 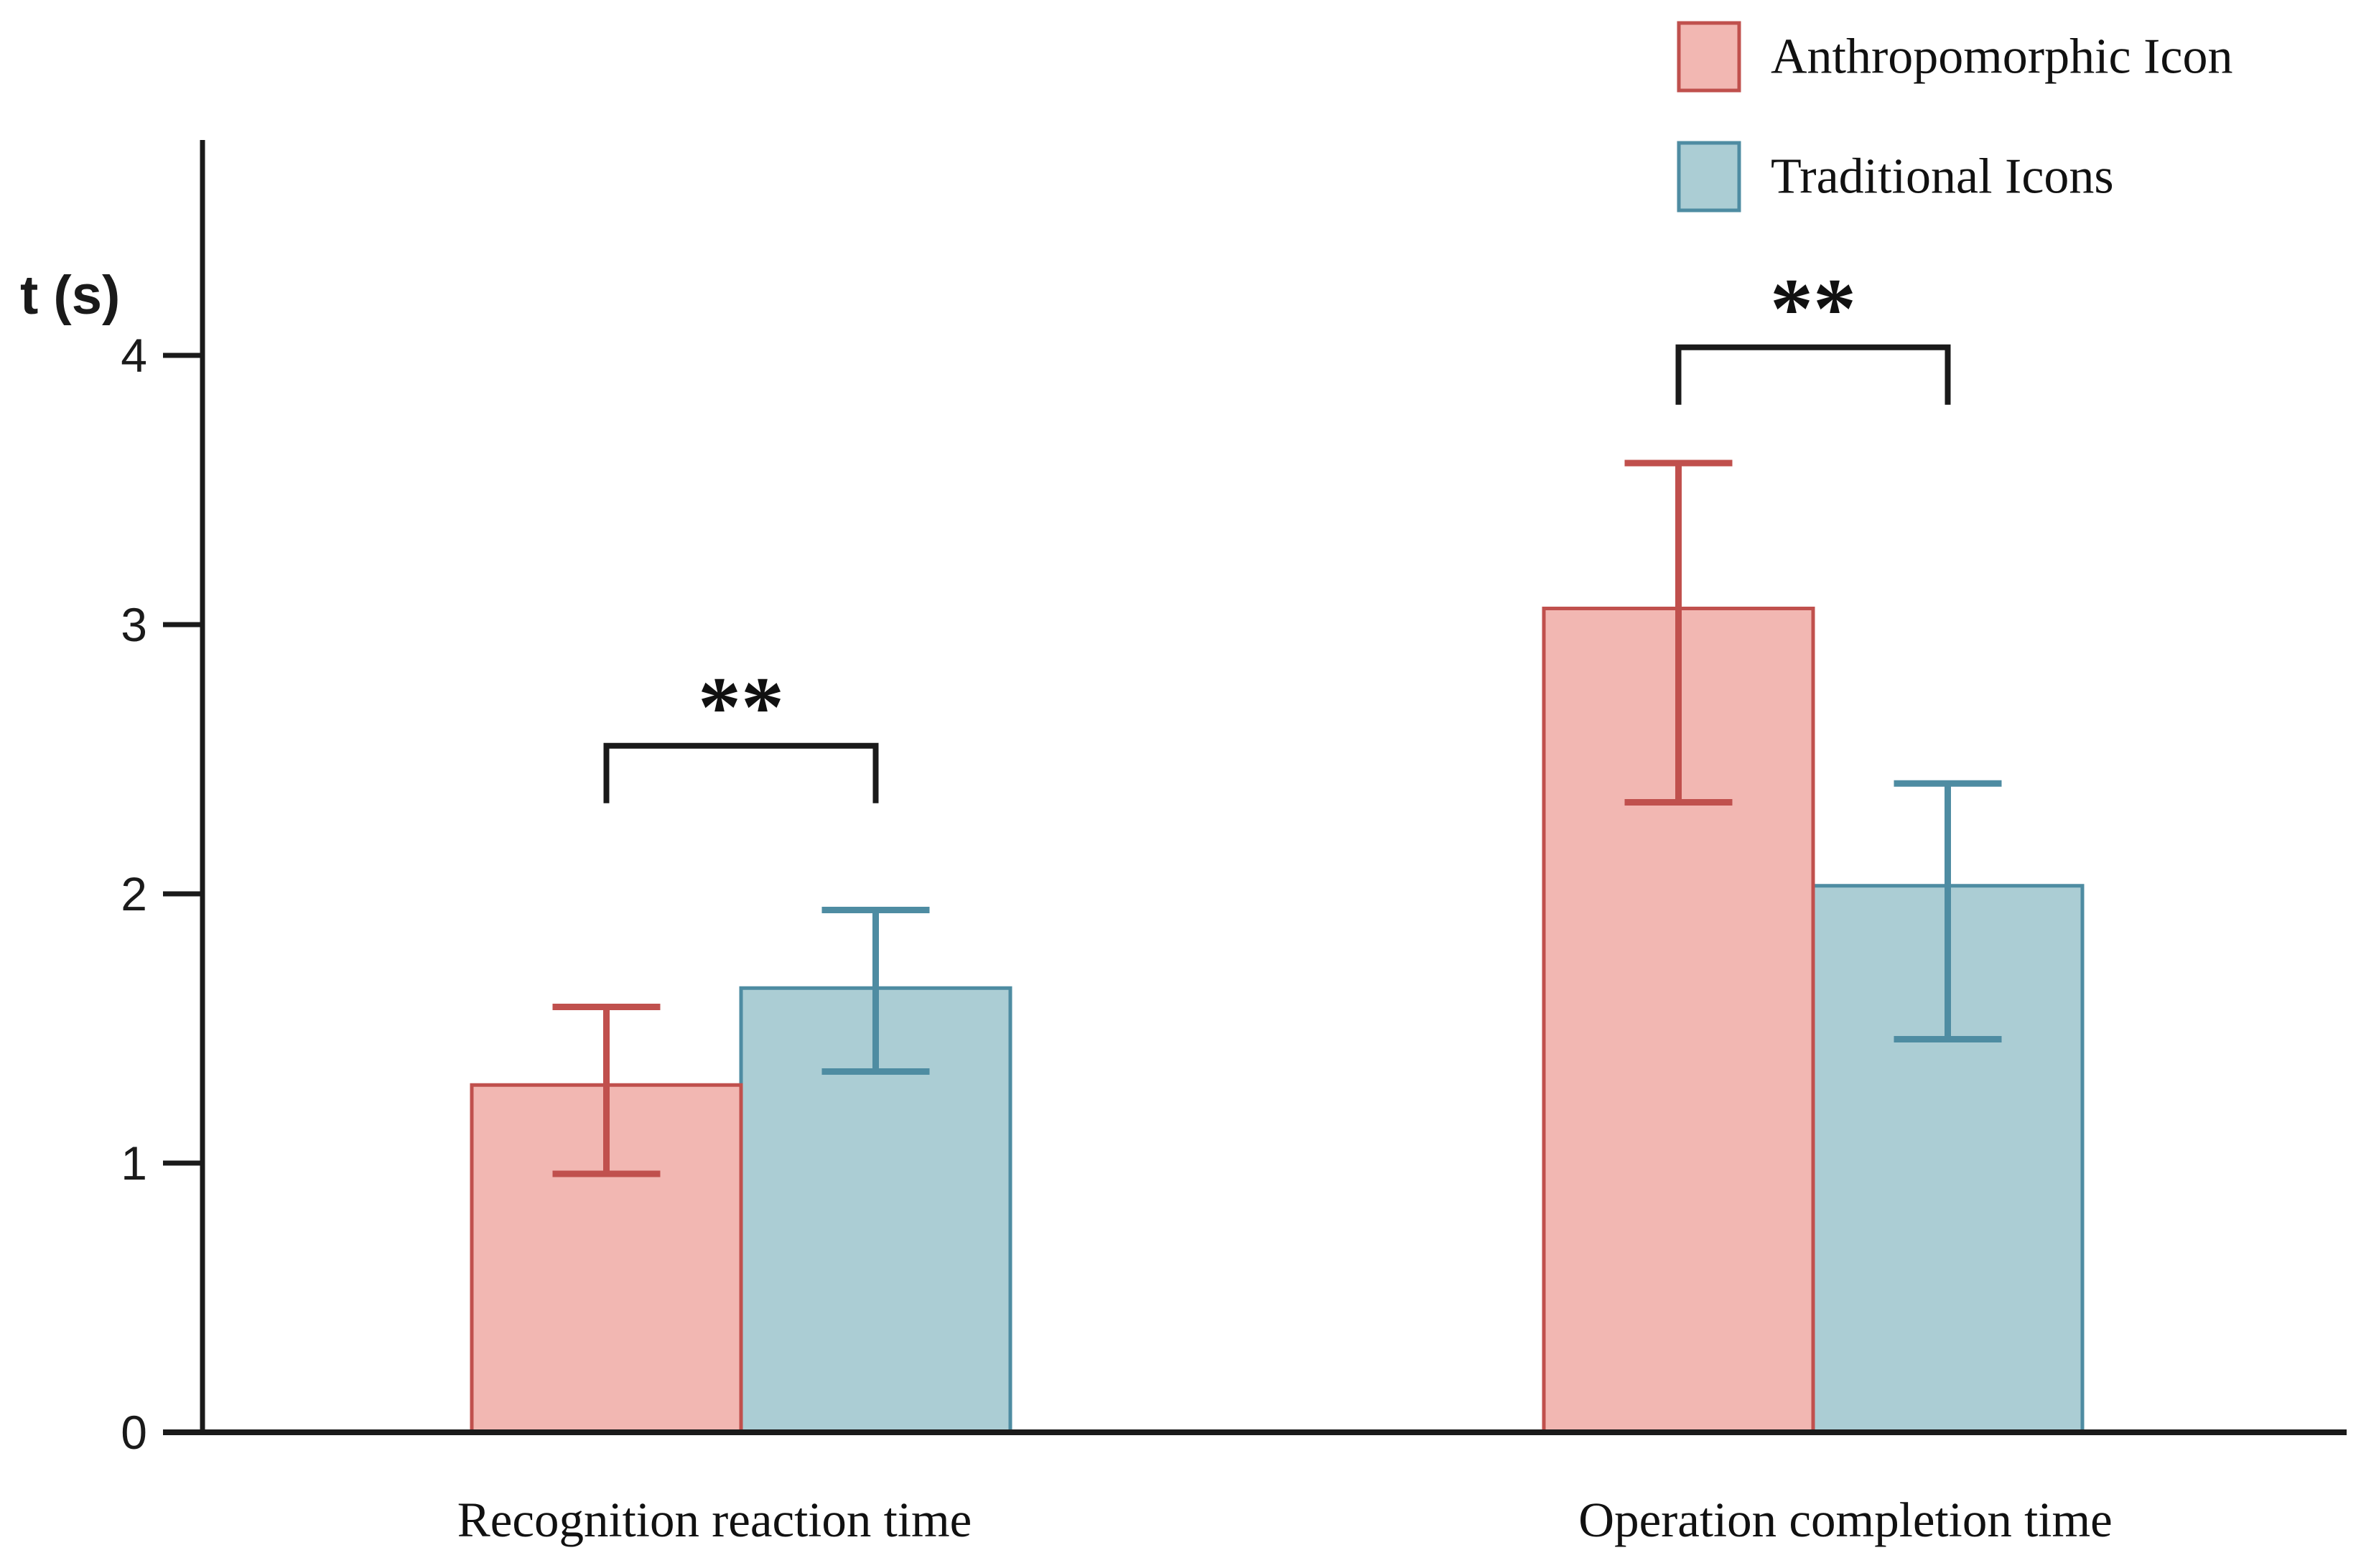 What do you see at coordinates (134, 355) in the screenshot?
I see `y-tick-label-4: 4` at bounding box center [134, 355].